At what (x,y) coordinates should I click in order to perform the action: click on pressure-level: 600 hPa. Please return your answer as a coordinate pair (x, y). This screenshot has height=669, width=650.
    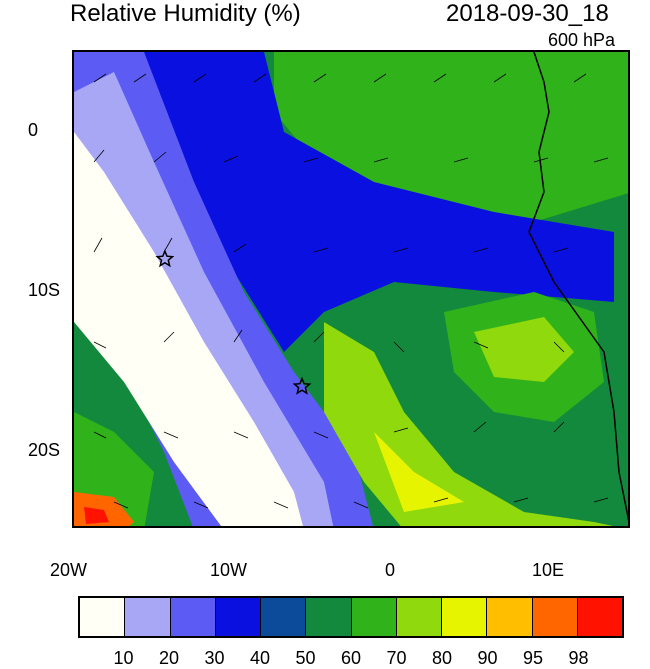
    Looking at the image, I should click on (582, 40).